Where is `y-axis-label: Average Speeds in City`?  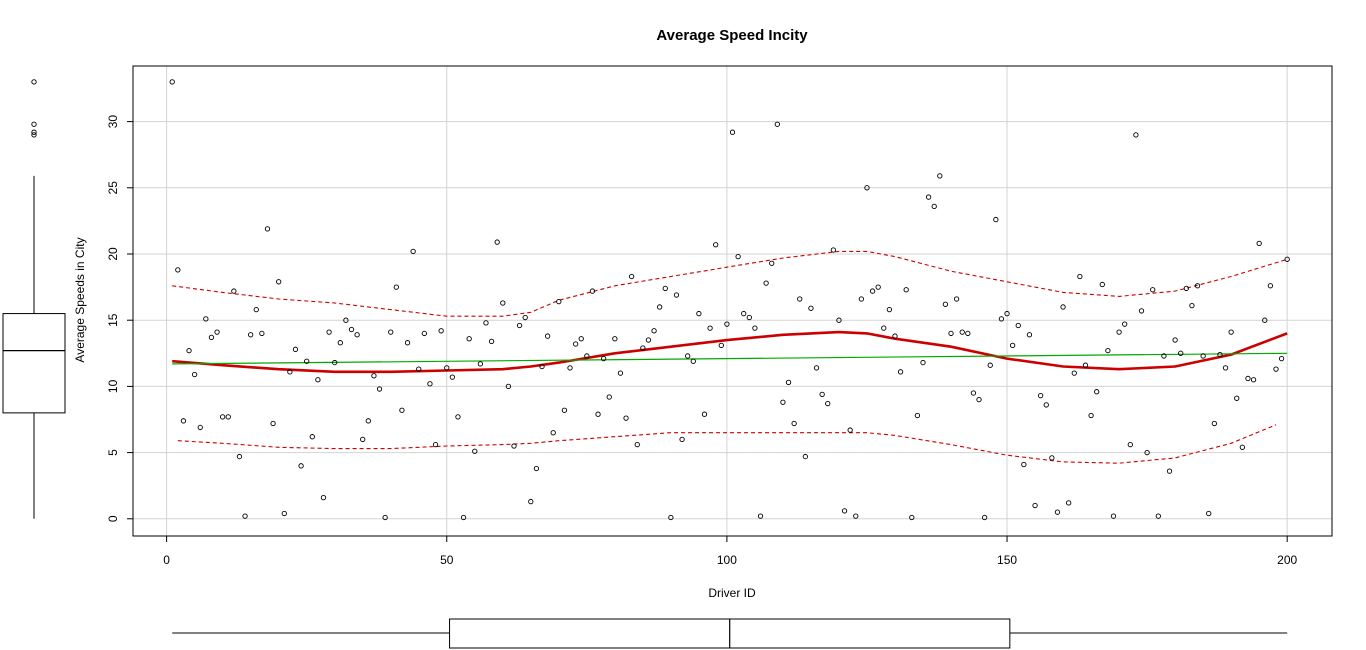
y-axis-label: Average Speeds in City is located at coordinates (80, 299).